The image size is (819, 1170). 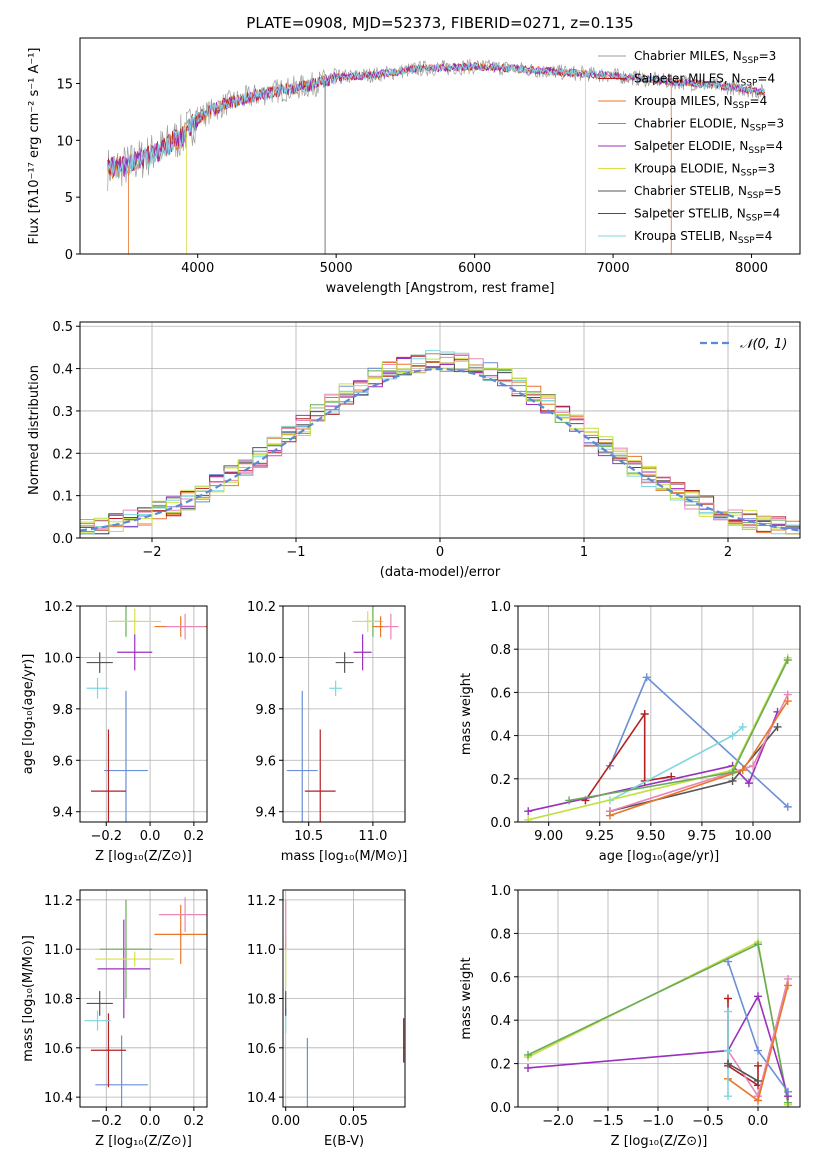 What do you see at coordinates (440, 572) in the screenshot?
I see `x-axis-label: (data-model)/error` at bounding box center [440, 572].